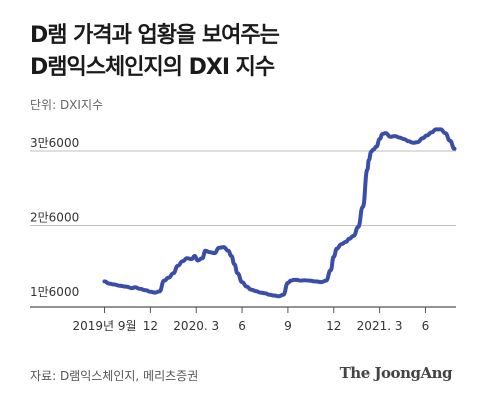  I want to click on x-tick-labels: 2019년 9월 12 2020. 3 6 9 12 2021. 3 6, so click(250, 326).